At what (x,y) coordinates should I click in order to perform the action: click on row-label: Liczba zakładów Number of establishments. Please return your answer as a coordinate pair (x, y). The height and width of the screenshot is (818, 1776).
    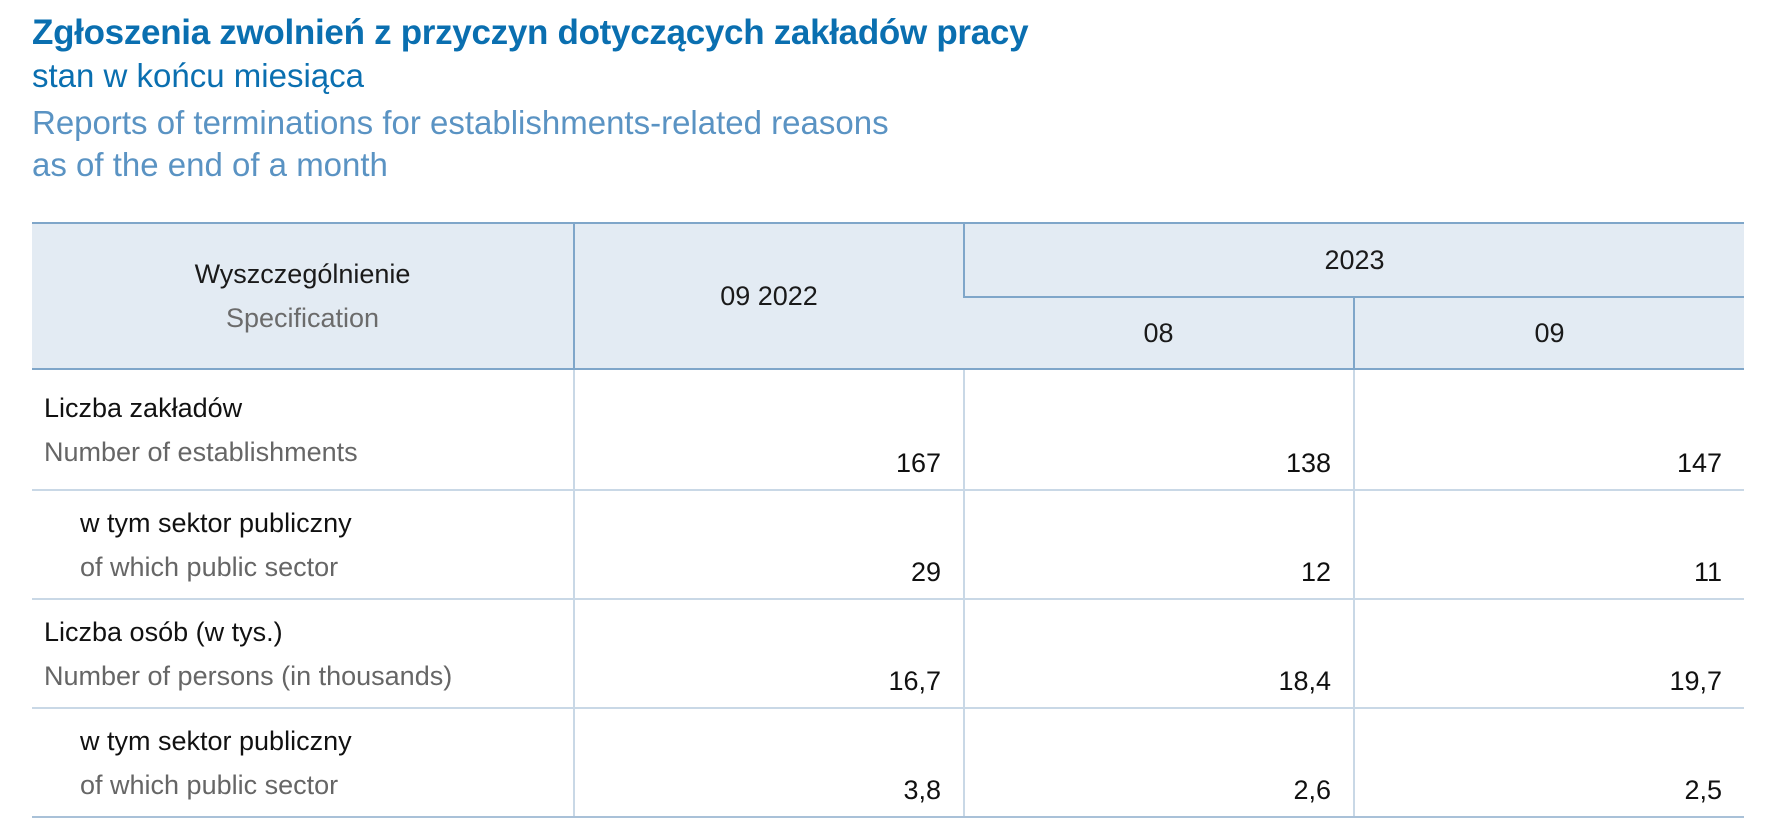
    Looking at the image, I should click on (303, 430).